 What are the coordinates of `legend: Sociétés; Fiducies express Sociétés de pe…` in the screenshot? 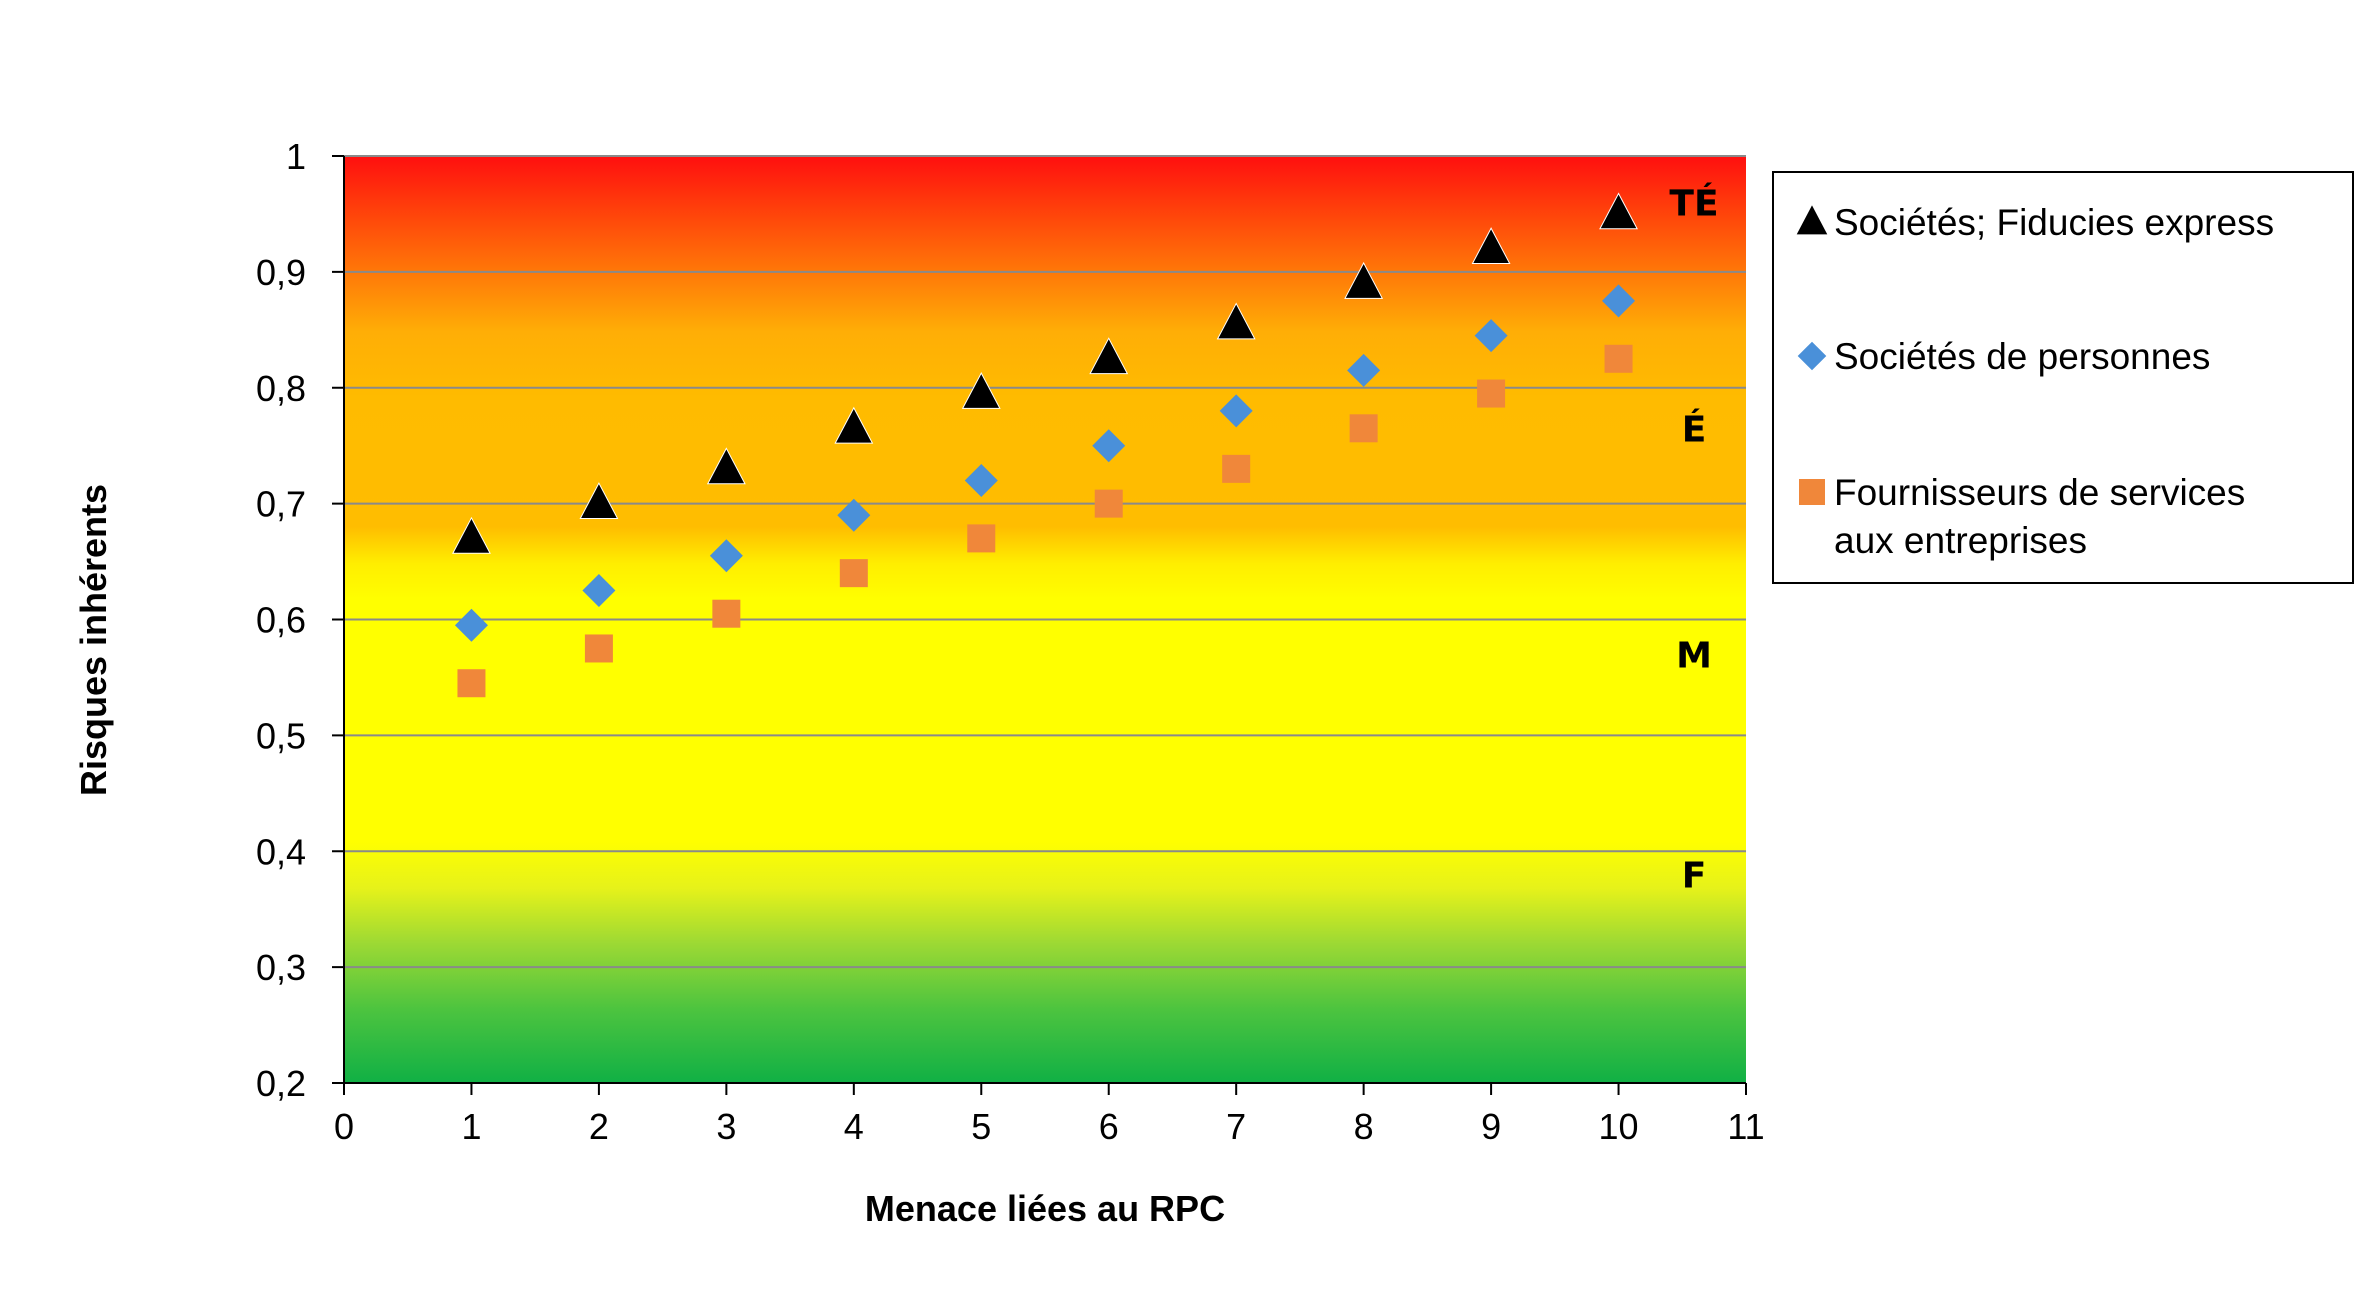 It's located at (2063, 377).